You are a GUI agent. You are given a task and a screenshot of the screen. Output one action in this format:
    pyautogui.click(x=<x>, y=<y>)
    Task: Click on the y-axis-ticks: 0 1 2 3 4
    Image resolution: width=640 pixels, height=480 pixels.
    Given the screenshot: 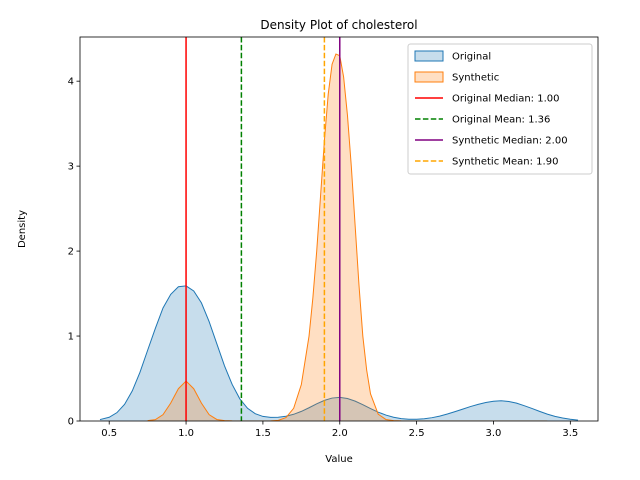 What is the action you would take?
    pyautogui.click(x=74, y=252)
    